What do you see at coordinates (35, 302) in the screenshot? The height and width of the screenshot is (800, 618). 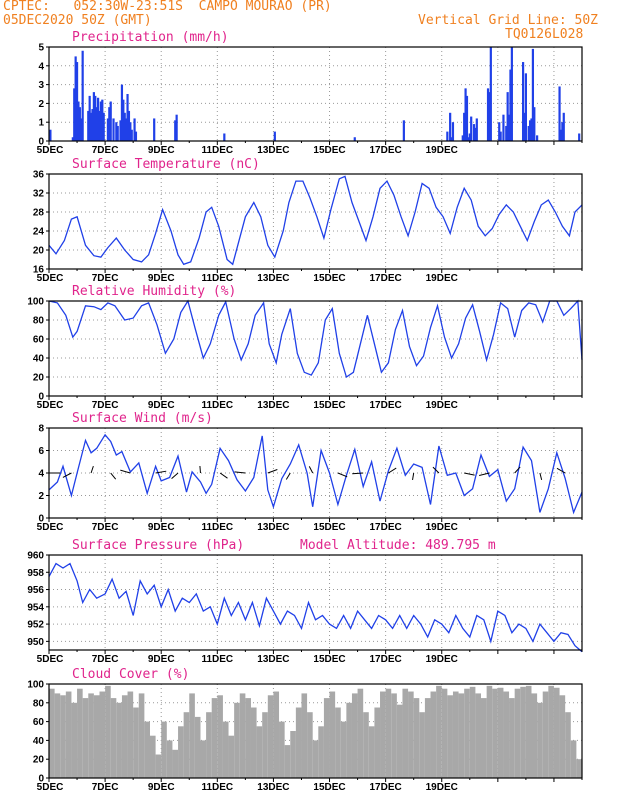 I see `rh-ytick-label: 100` at bounding box center [35, 302].